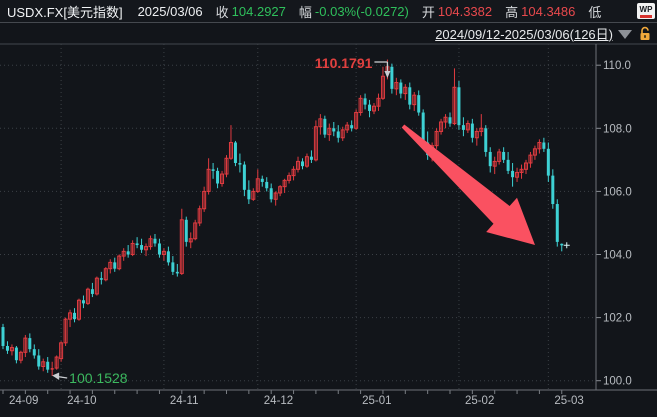 The height and width of the screenshot is (417, 657). What do you see at coordinates (98, 378) in the screenshot?
I see `svg-text: 100.1528` at bounding box center [98, 378].